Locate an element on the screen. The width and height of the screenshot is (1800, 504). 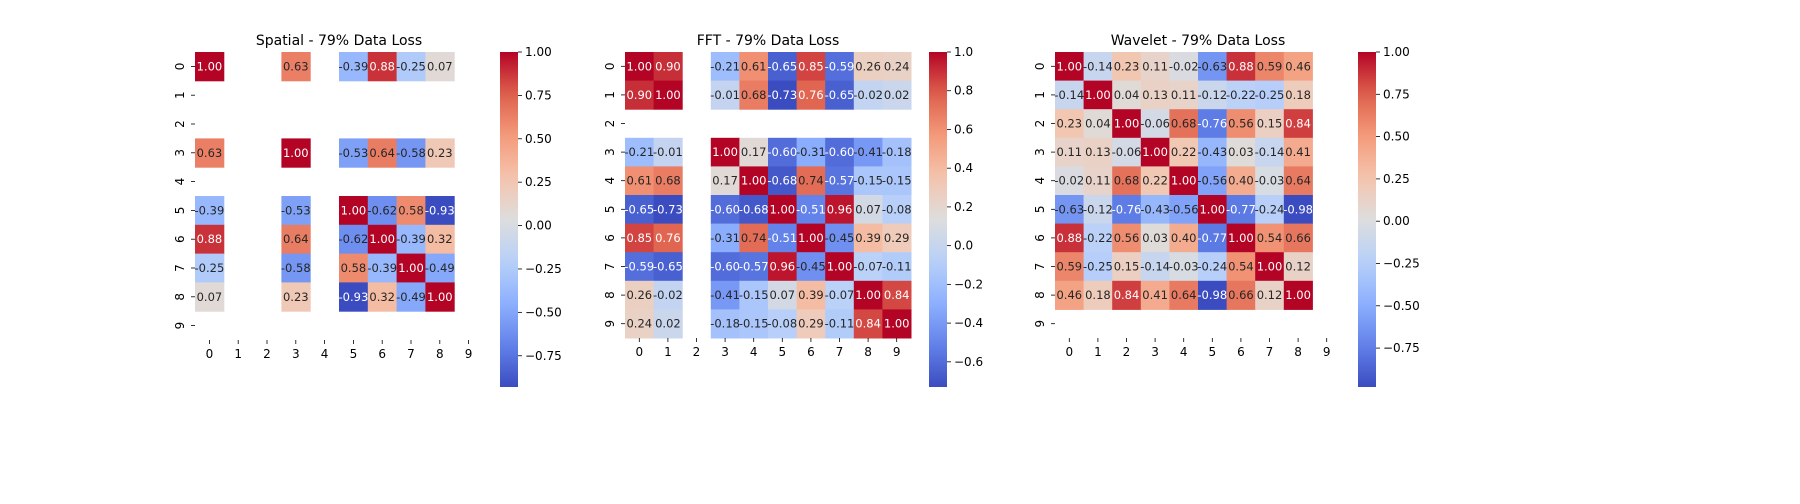
x-tick-label-5: 5 is located at coordinates (782, 352).